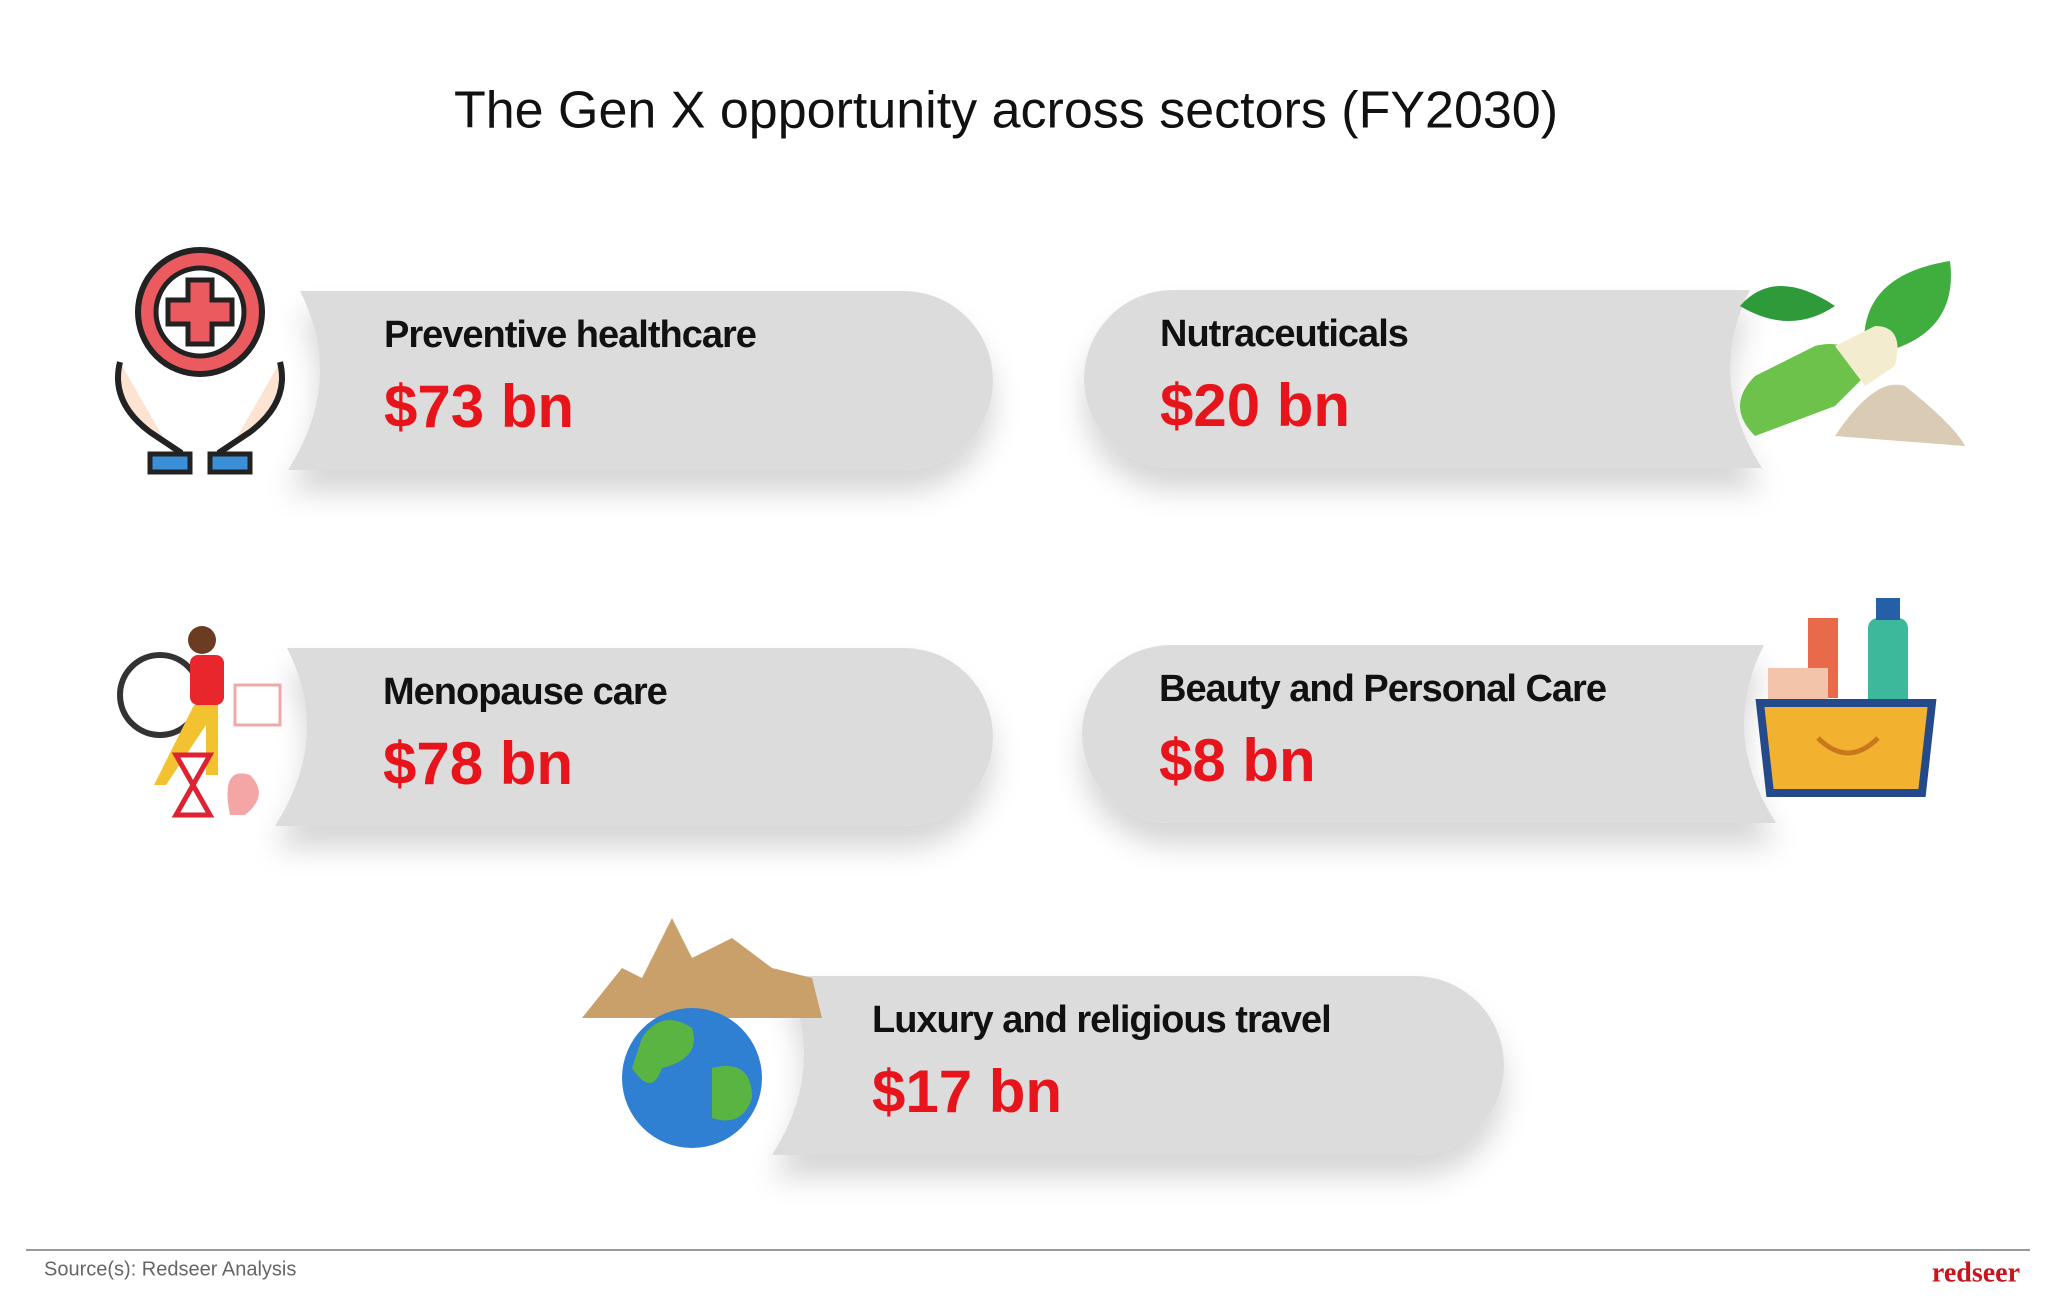  What do you see at coordinates (1101, 1020) in the screenshot?
I see `sector-label: Luxury and religious travel` at bounding box center [1101, 1020].